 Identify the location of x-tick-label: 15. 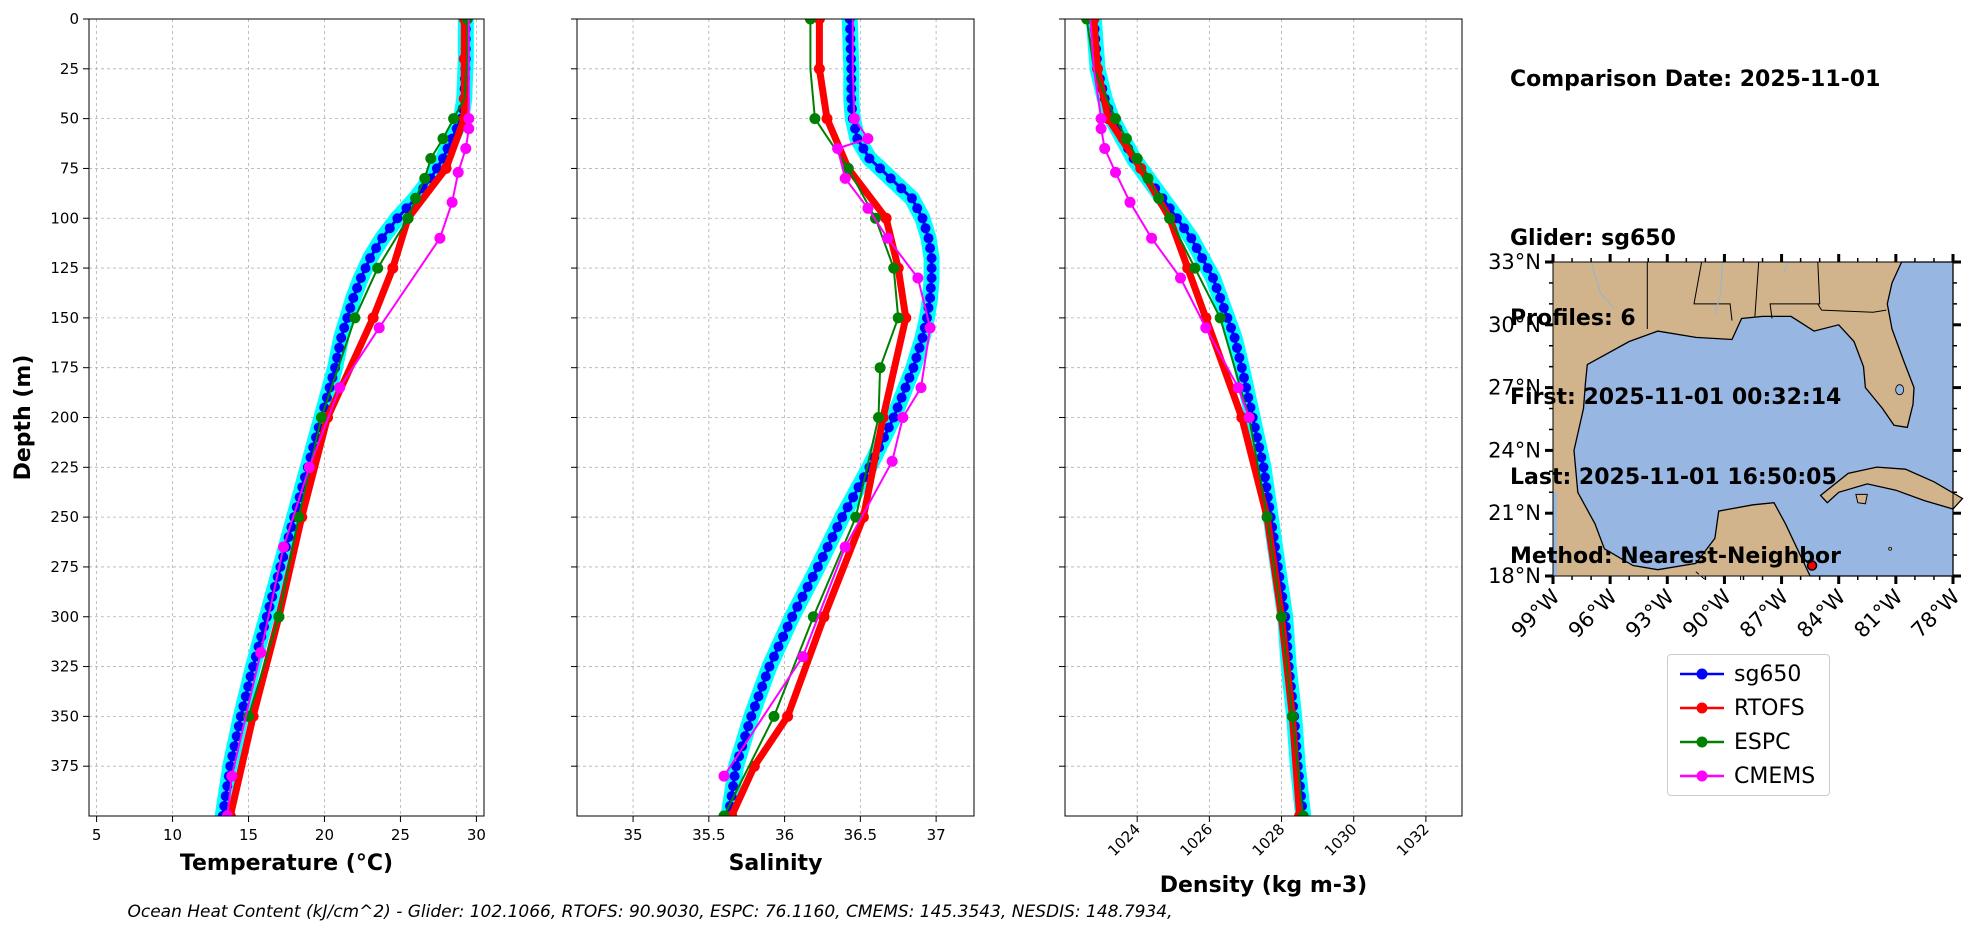
(248, 835).